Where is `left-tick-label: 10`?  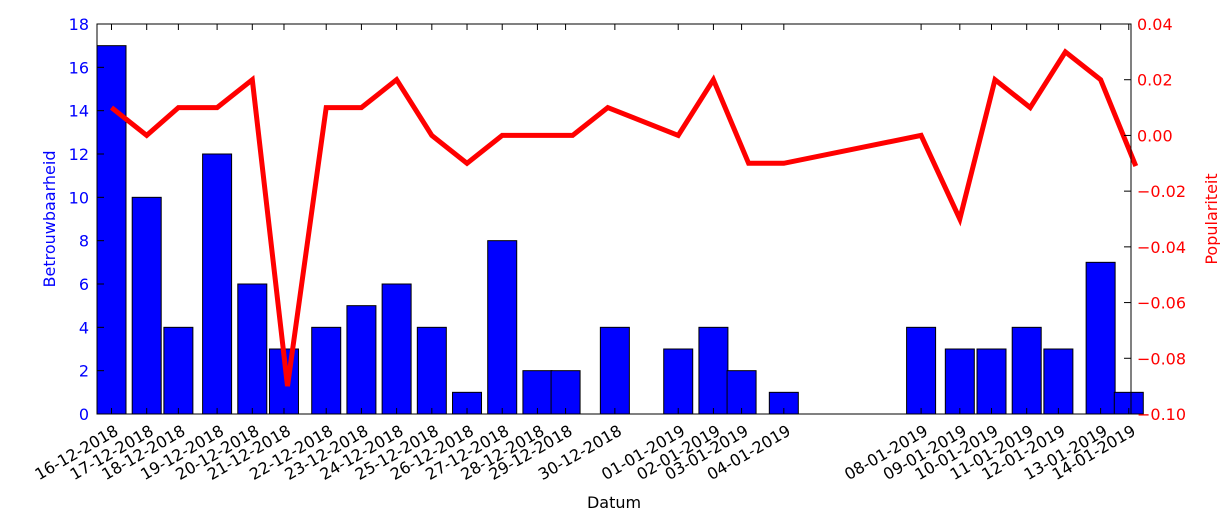 left-tick-label: 10 is located at coordinates (79, 197).